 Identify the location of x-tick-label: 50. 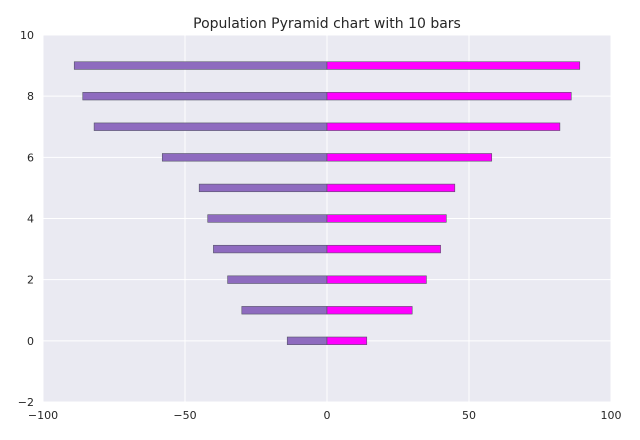
(469, 415).